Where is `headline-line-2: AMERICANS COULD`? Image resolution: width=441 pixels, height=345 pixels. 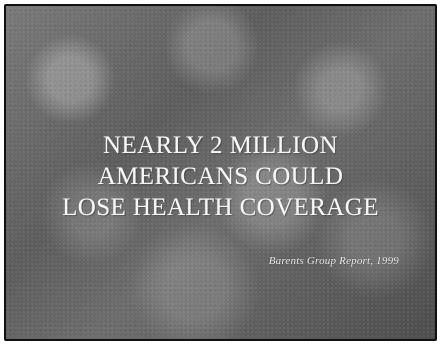
headline-line-2: AMERICANS COULD is located at coordinates (220, 176).